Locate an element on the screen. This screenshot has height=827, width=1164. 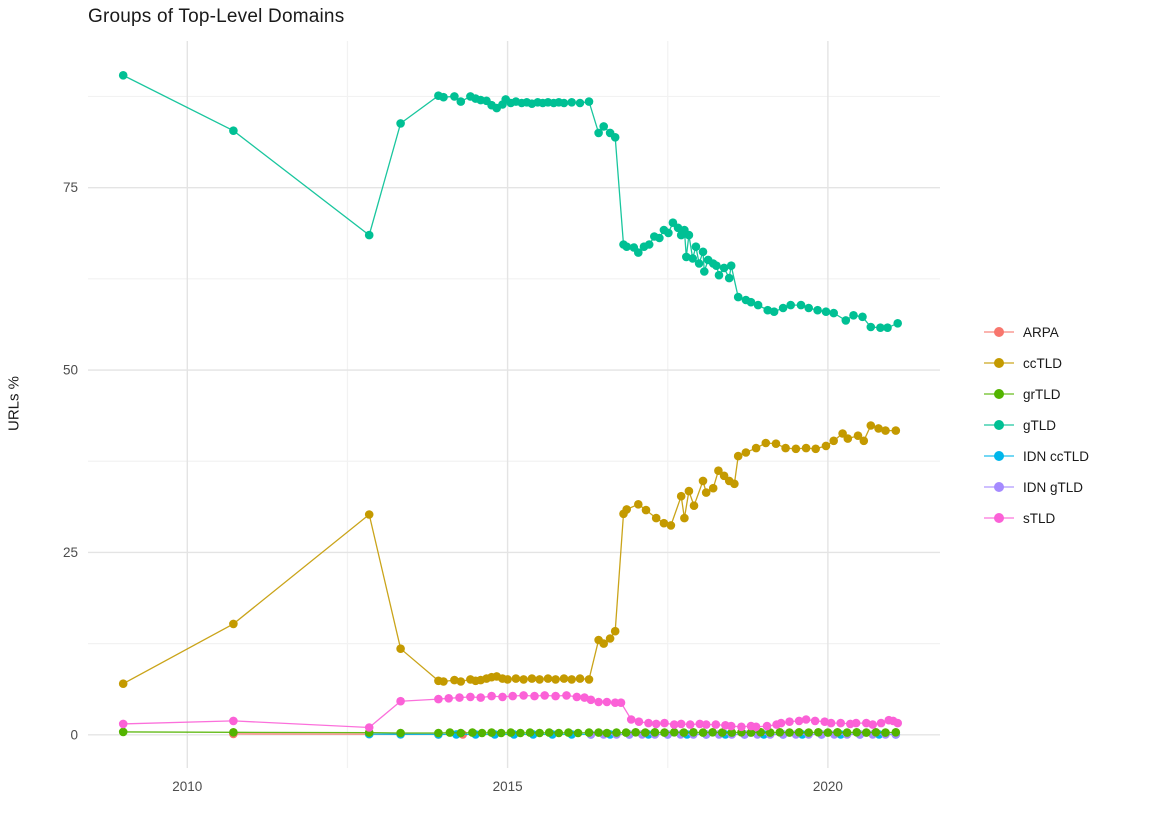
legend-item-sTLD: sTLD is located at coordinates (1036, 518).